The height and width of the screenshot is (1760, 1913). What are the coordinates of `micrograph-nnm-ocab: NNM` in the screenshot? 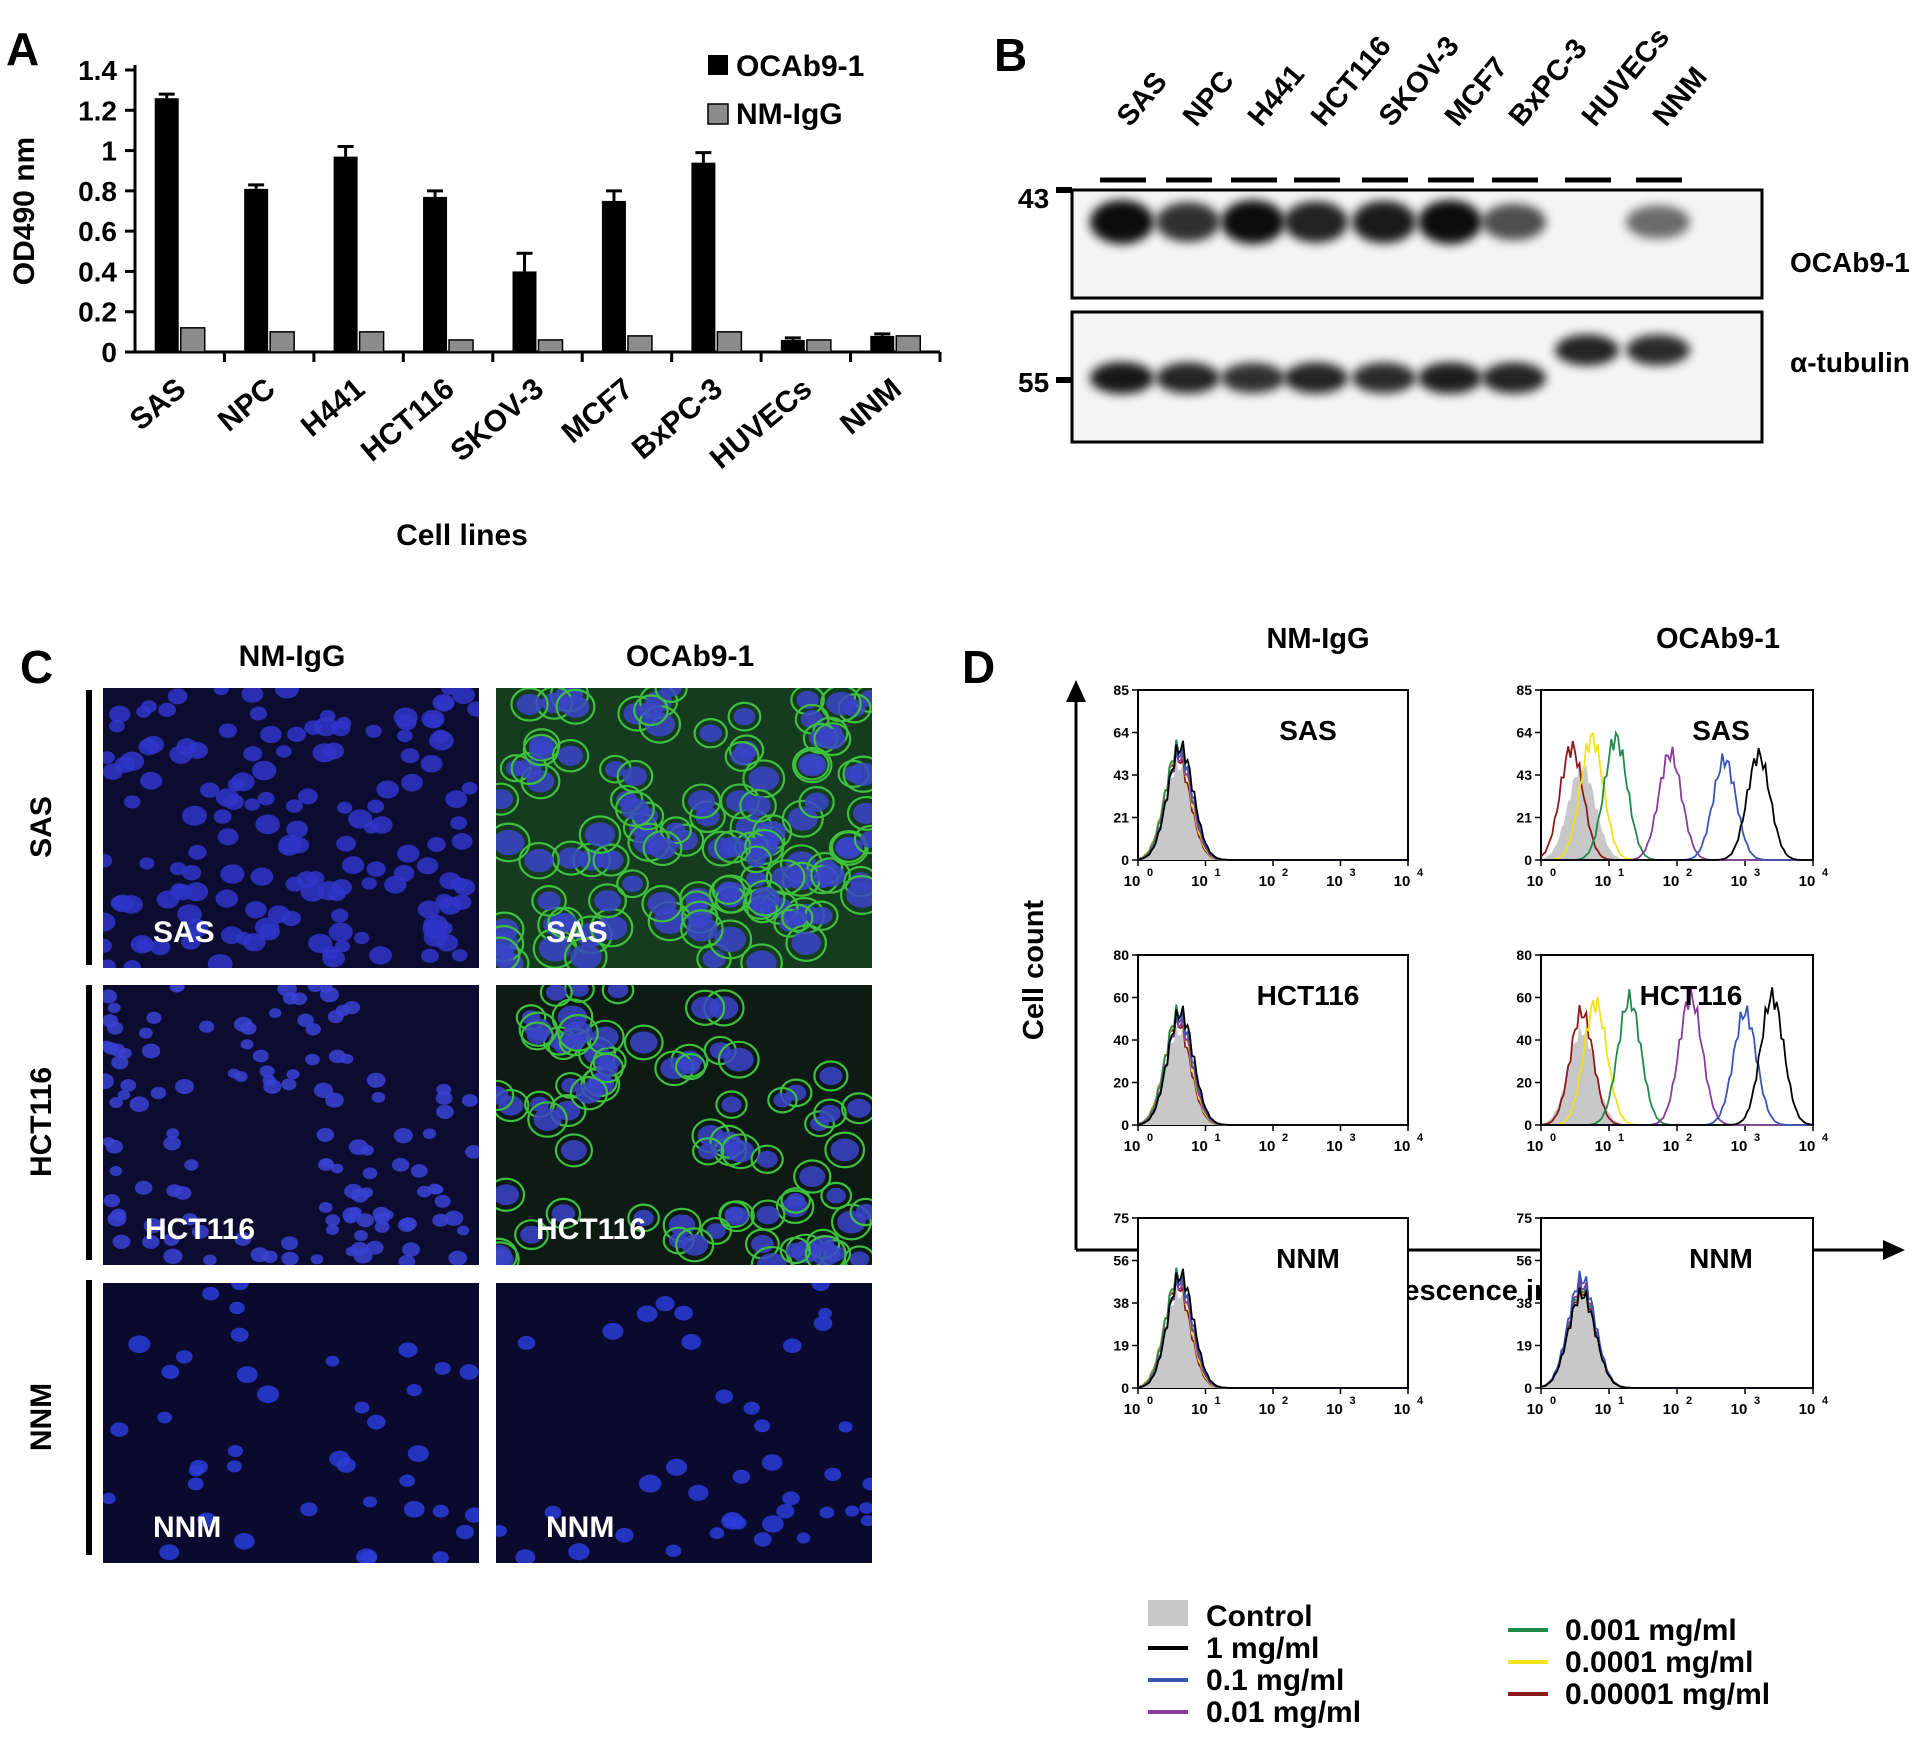 It's located at (684, 1423).